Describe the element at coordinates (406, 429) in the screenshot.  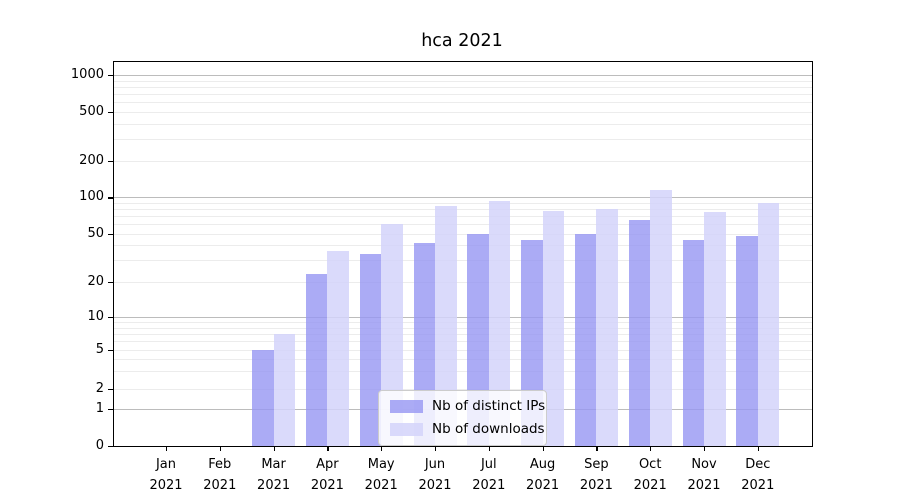
I see `legend-swatch-downloads` at that location.